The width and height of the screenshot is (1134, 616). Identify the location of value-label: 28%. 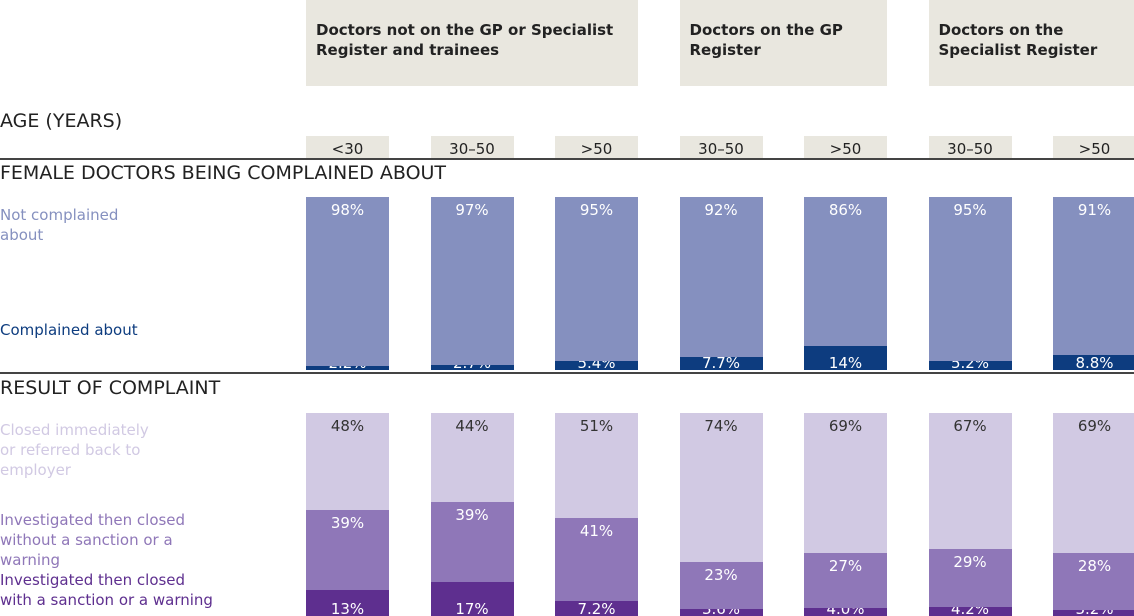
(1094, 565).